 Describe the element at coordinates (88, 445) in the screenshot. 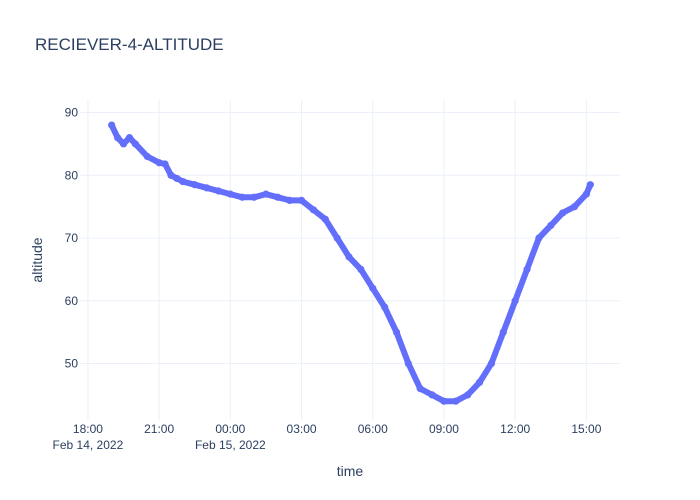

I see `x-tick-date-label: Feb 14, 2022` at that location.